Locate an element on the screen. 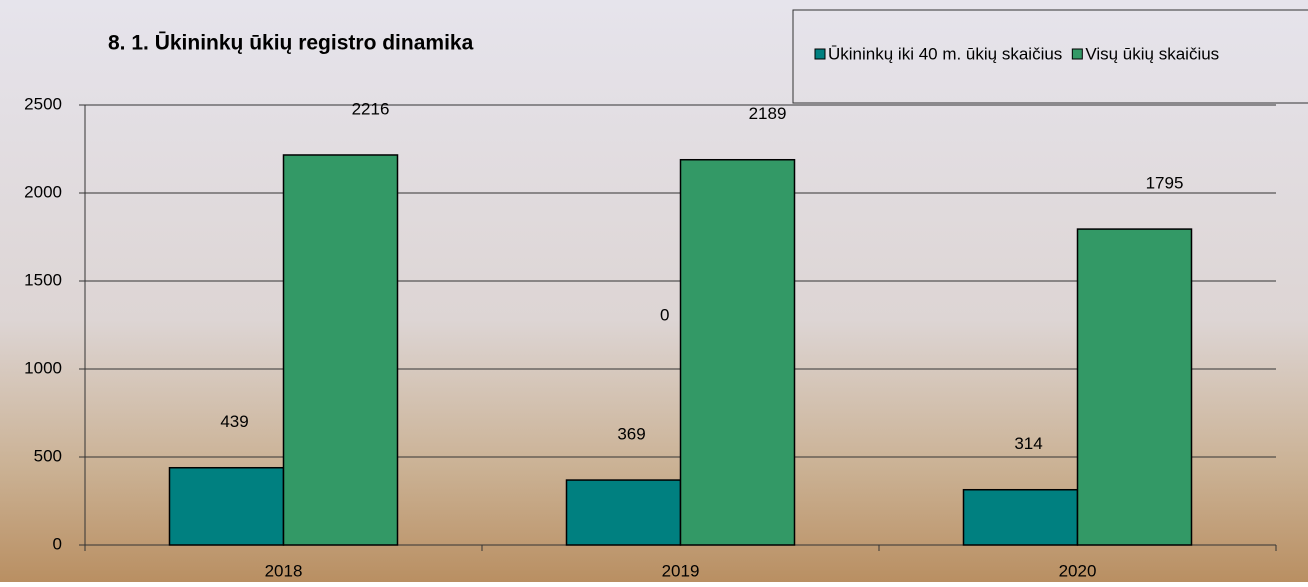 The height and width of the screenshot is (587, 1308). value-label: 369 is located at coordinates (631, 434).